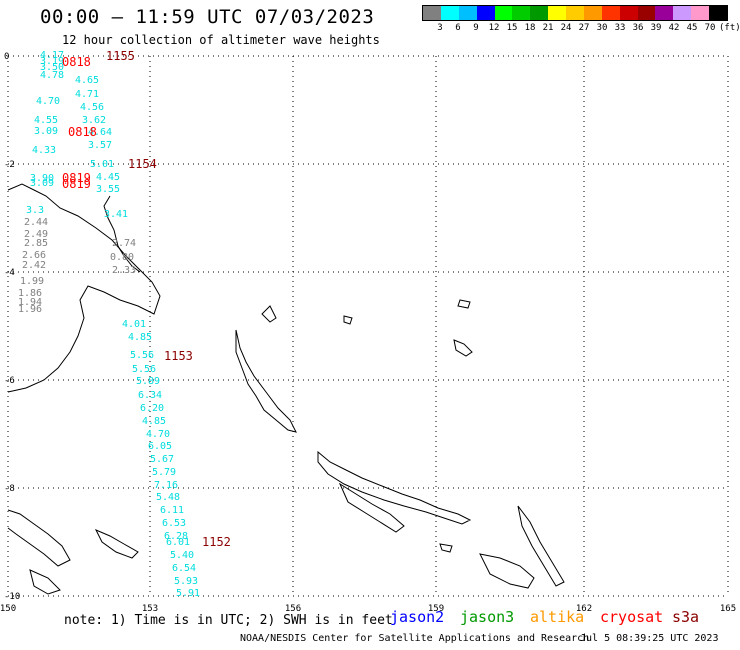  What do you see at coordinates (176, 536) in the screenshot?
I see `wave-height-label: 6.28` at bounding box center [176, 536].